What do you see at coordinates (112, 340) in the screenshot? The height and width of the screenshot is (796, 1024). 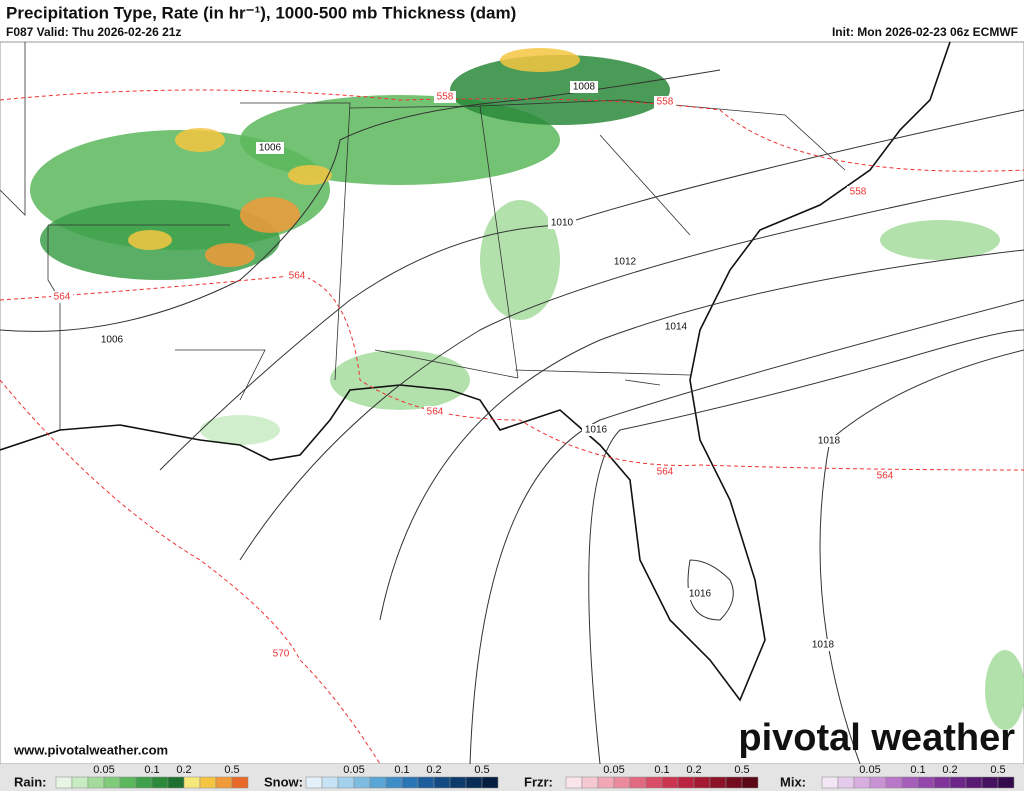 I see `isobar-label: 1006` at bounding box center [112, 340].